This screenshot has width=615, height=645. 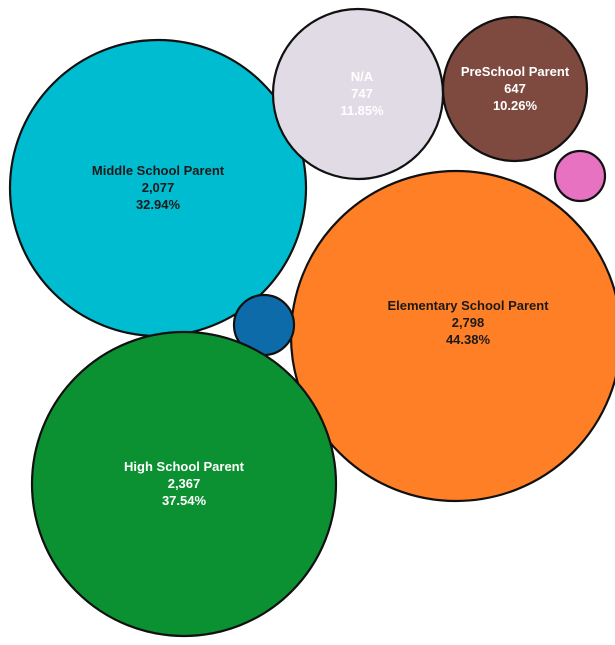 I want to click on bubble-count-6: 2,367, so click(x=184, y=483).